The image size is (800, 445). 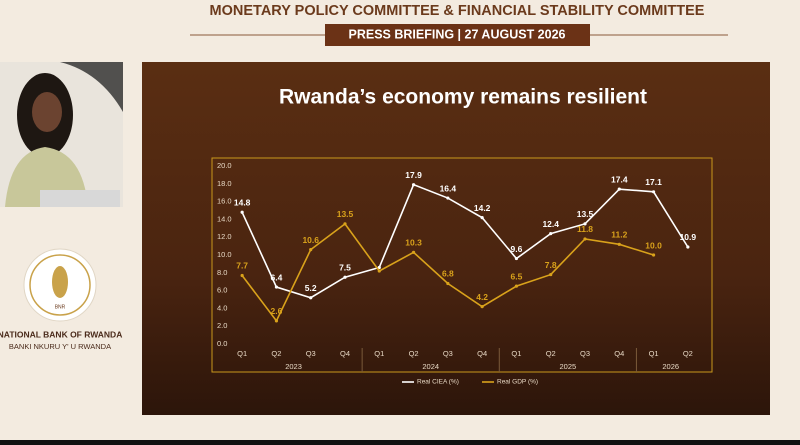 What do you see at coordinates (61, 334) in the screenshot?
I see `bank-name: NATIONAL BANK OF RWANDA` at bounding box center [61, 334].